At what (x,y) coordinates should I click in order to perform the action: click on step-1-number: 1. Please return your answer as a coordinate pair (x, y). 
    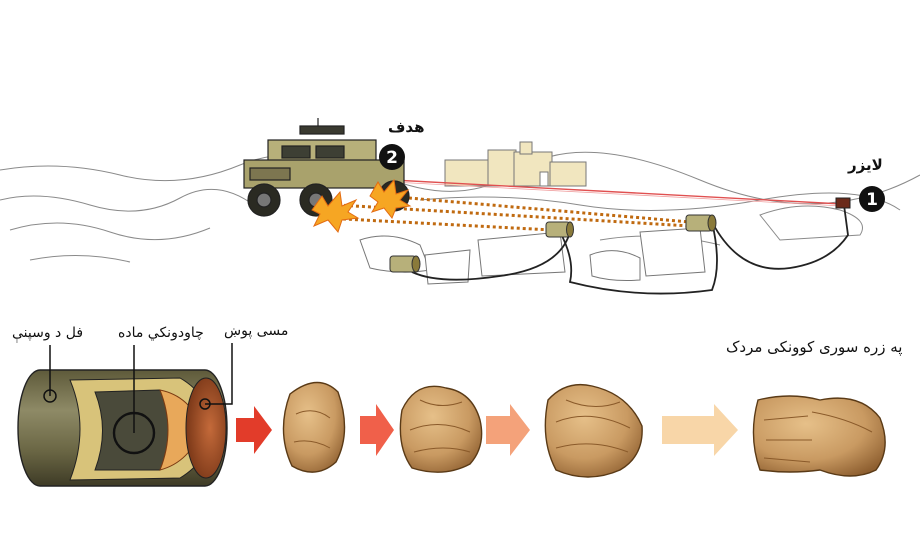
    Looking at the image, I should click on (872, 200).